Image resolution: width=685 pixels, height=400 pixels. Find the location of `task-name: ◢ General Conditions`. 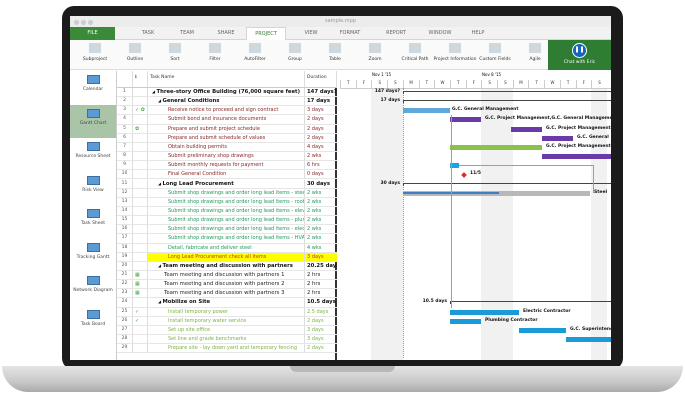

task-name: ◢ General Conditions is located at coordinates (226, 101).